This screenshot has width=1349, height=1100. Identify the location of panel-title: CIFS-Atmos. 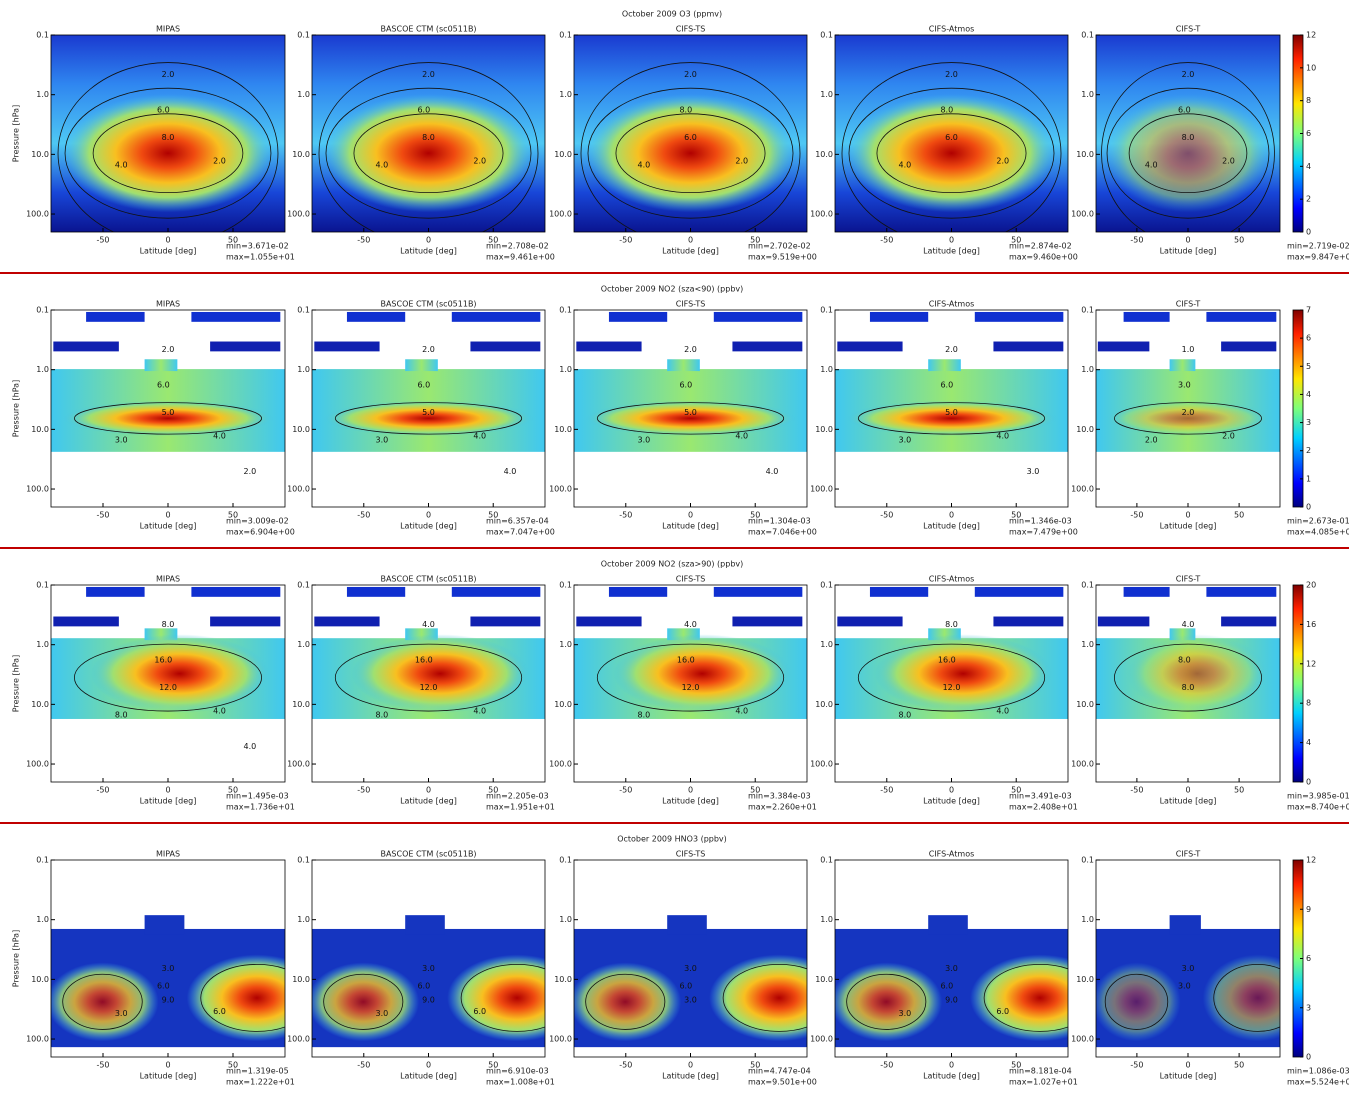
(952, 304).